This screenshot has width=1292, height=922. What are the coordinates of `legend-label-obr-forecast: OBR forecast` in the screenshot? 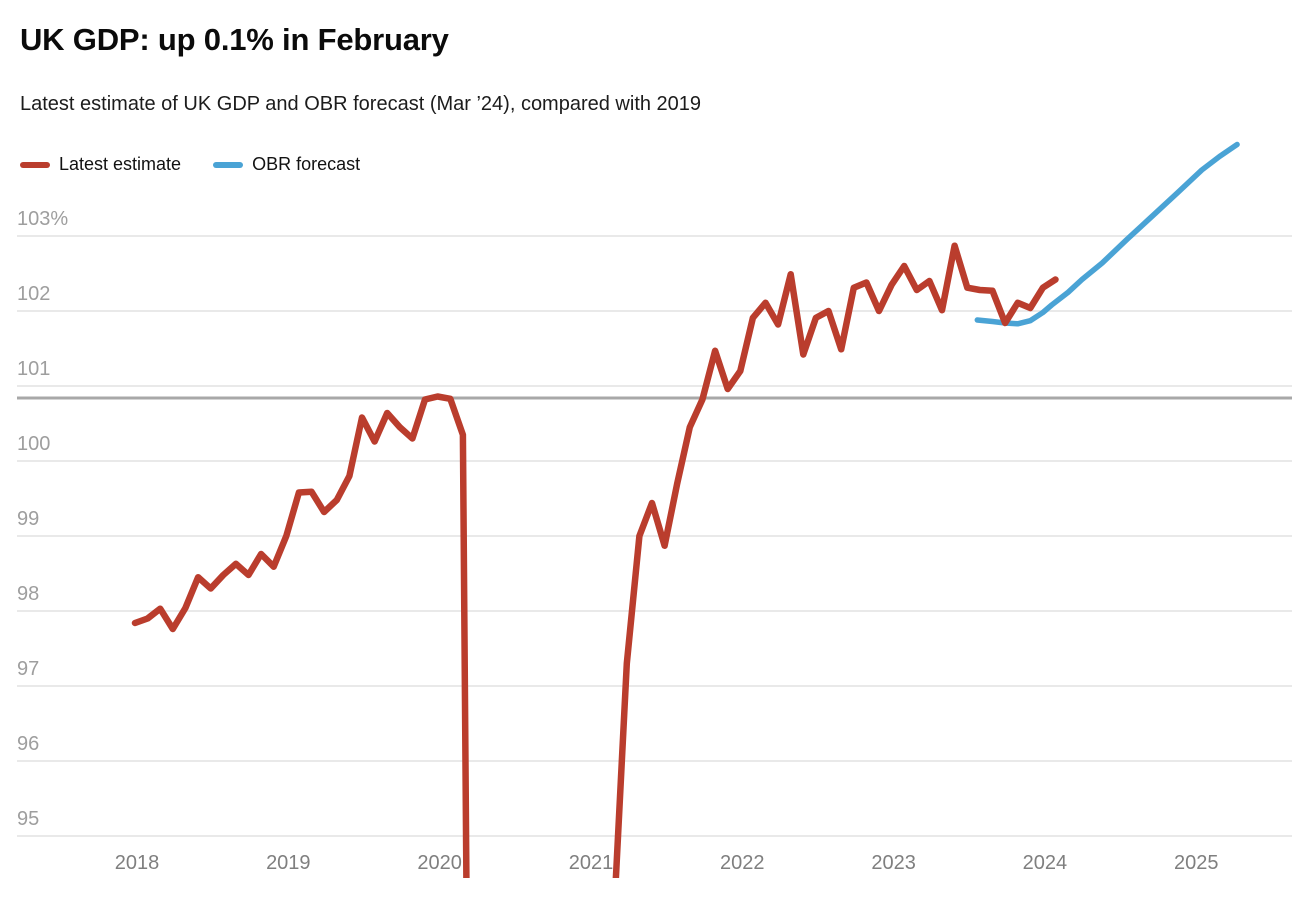 It's located at (306, 164).